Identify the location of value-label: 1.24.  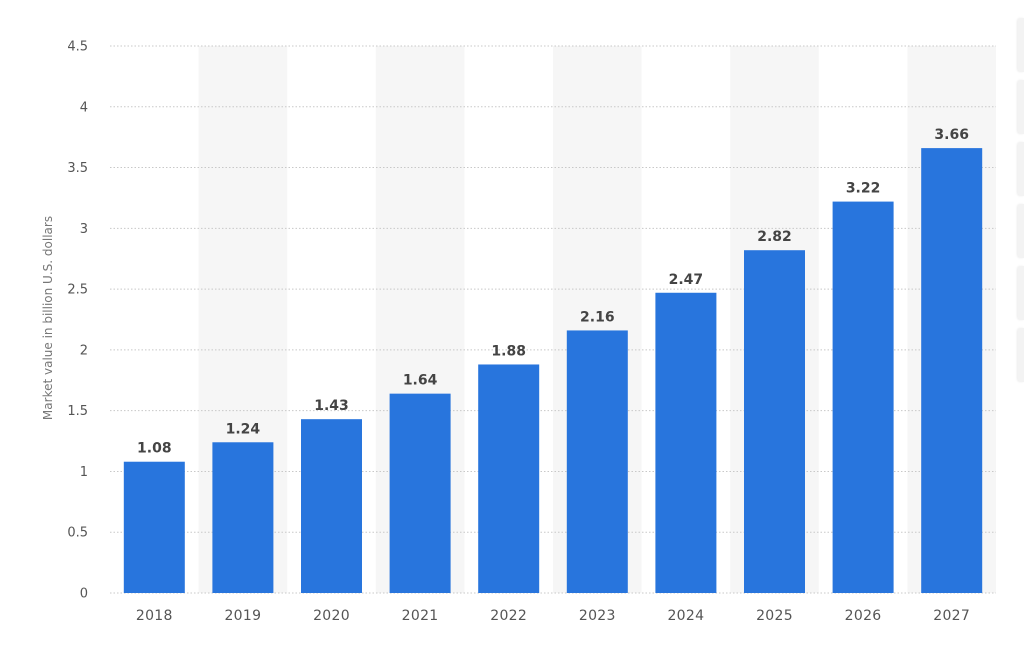
(243, 429).